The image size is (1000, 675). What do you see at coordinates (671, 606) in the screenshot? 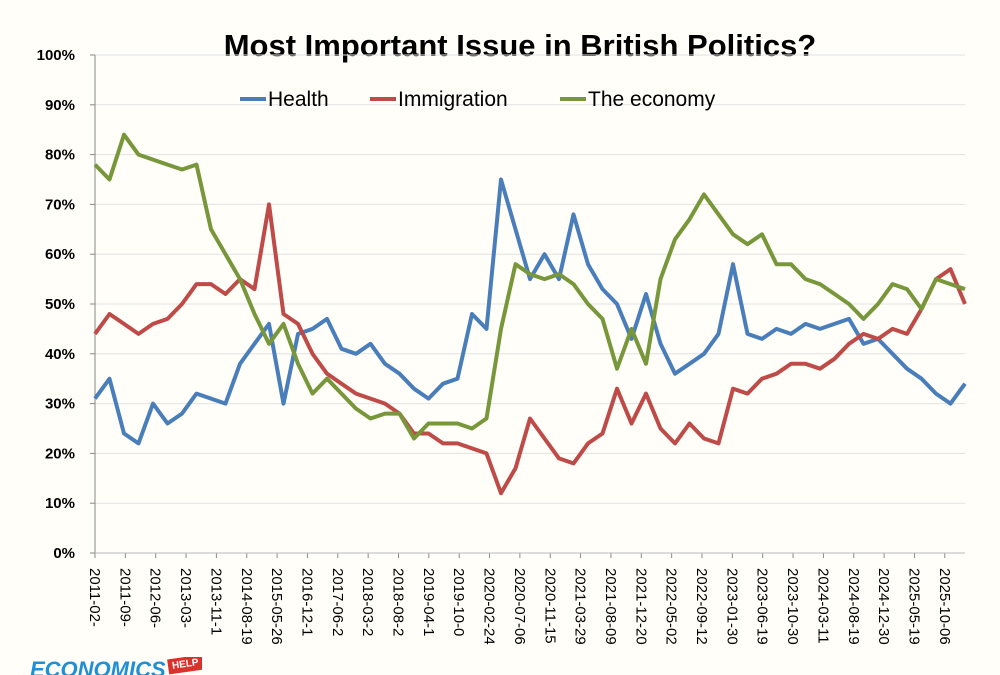
I see `x-tick-label: 2022-05-02` at bounding box center [671, 606].